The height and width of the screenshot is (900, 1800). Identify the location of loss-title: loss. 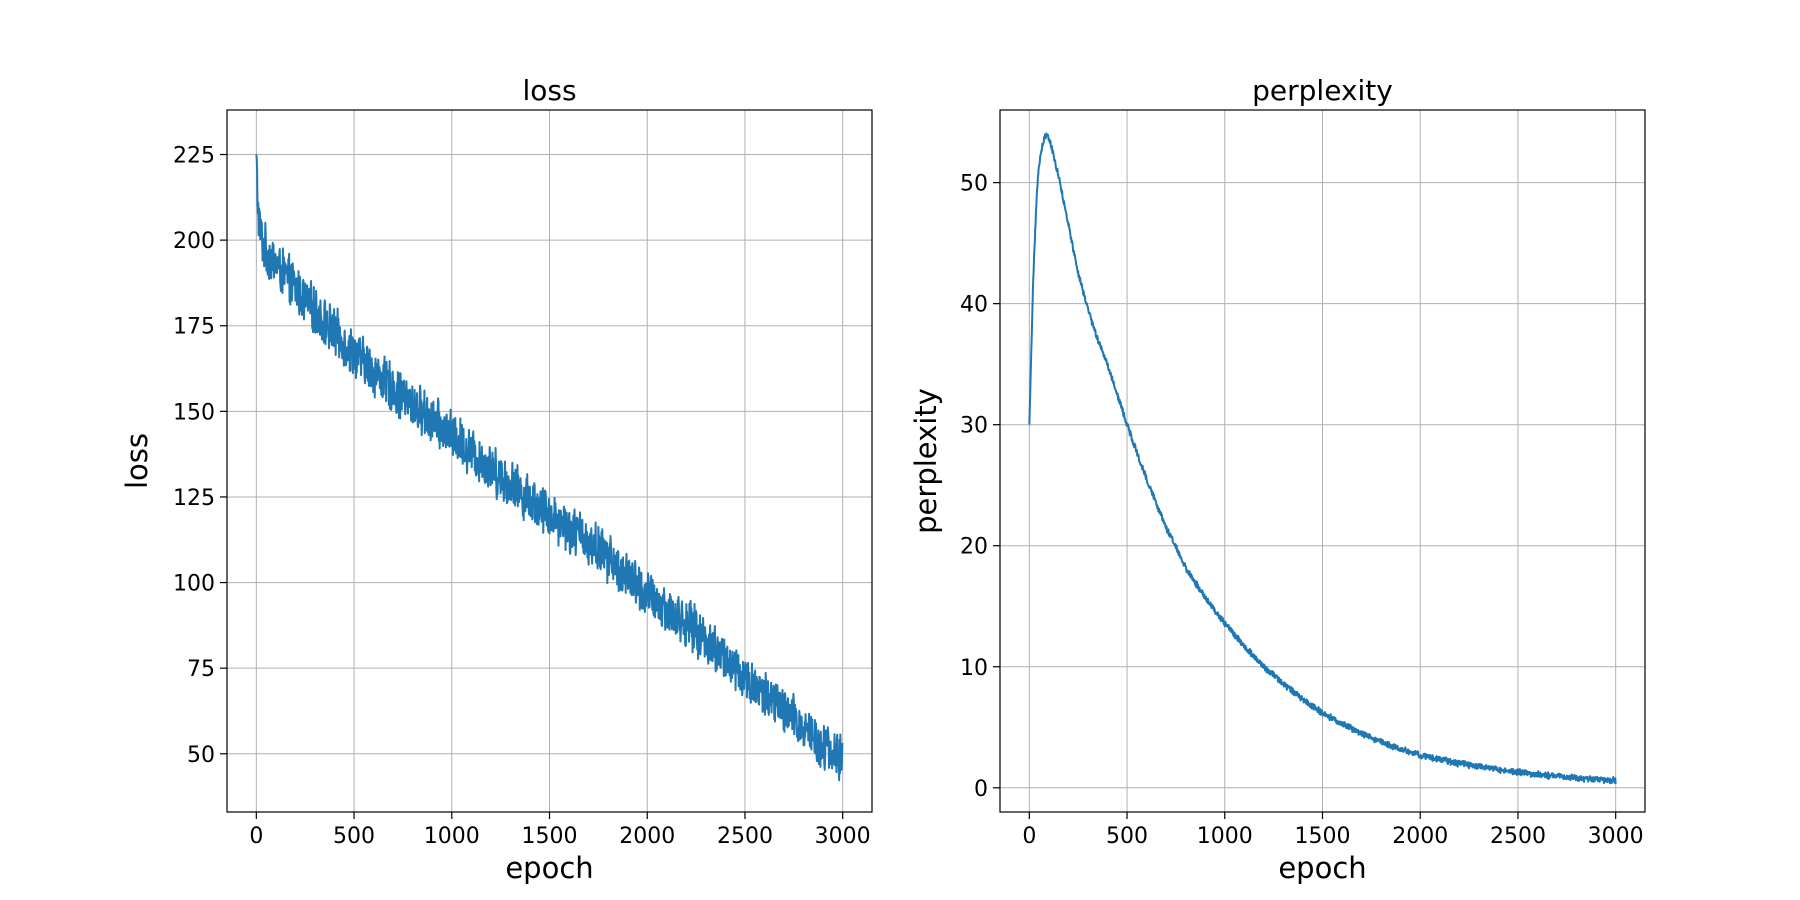
(549, 90).